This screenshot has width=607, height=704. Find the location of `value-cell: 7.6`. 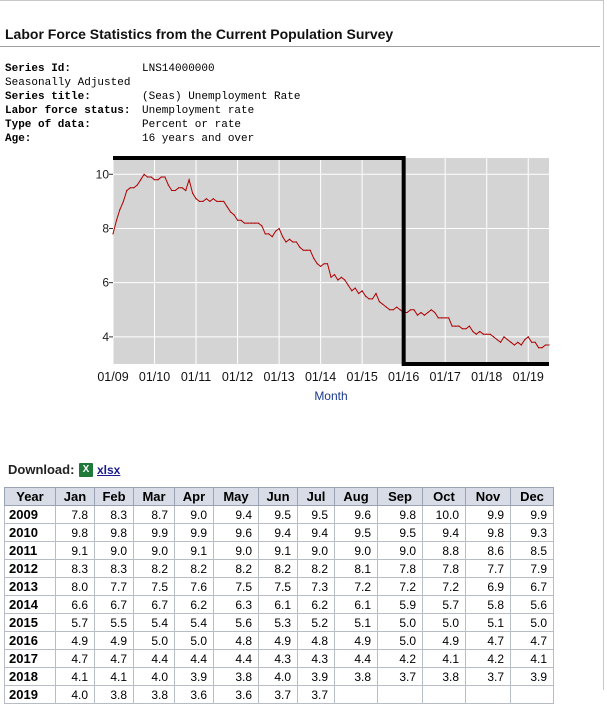

value-cell: 7.6 is located at coordinates (194, 586).